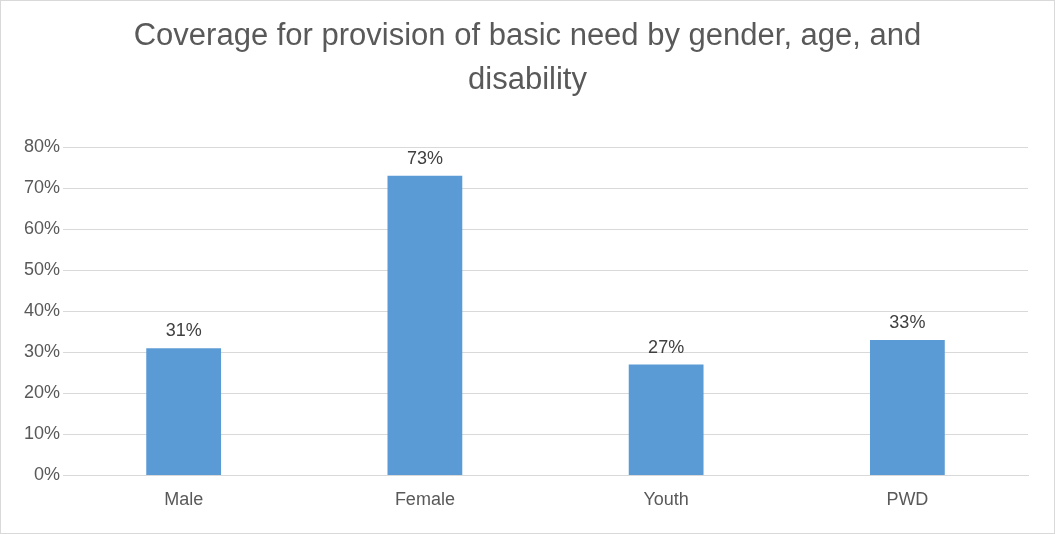 This screenshot has width=1055, height=534. I want to click on data-label: 31%, so click(183, 330).